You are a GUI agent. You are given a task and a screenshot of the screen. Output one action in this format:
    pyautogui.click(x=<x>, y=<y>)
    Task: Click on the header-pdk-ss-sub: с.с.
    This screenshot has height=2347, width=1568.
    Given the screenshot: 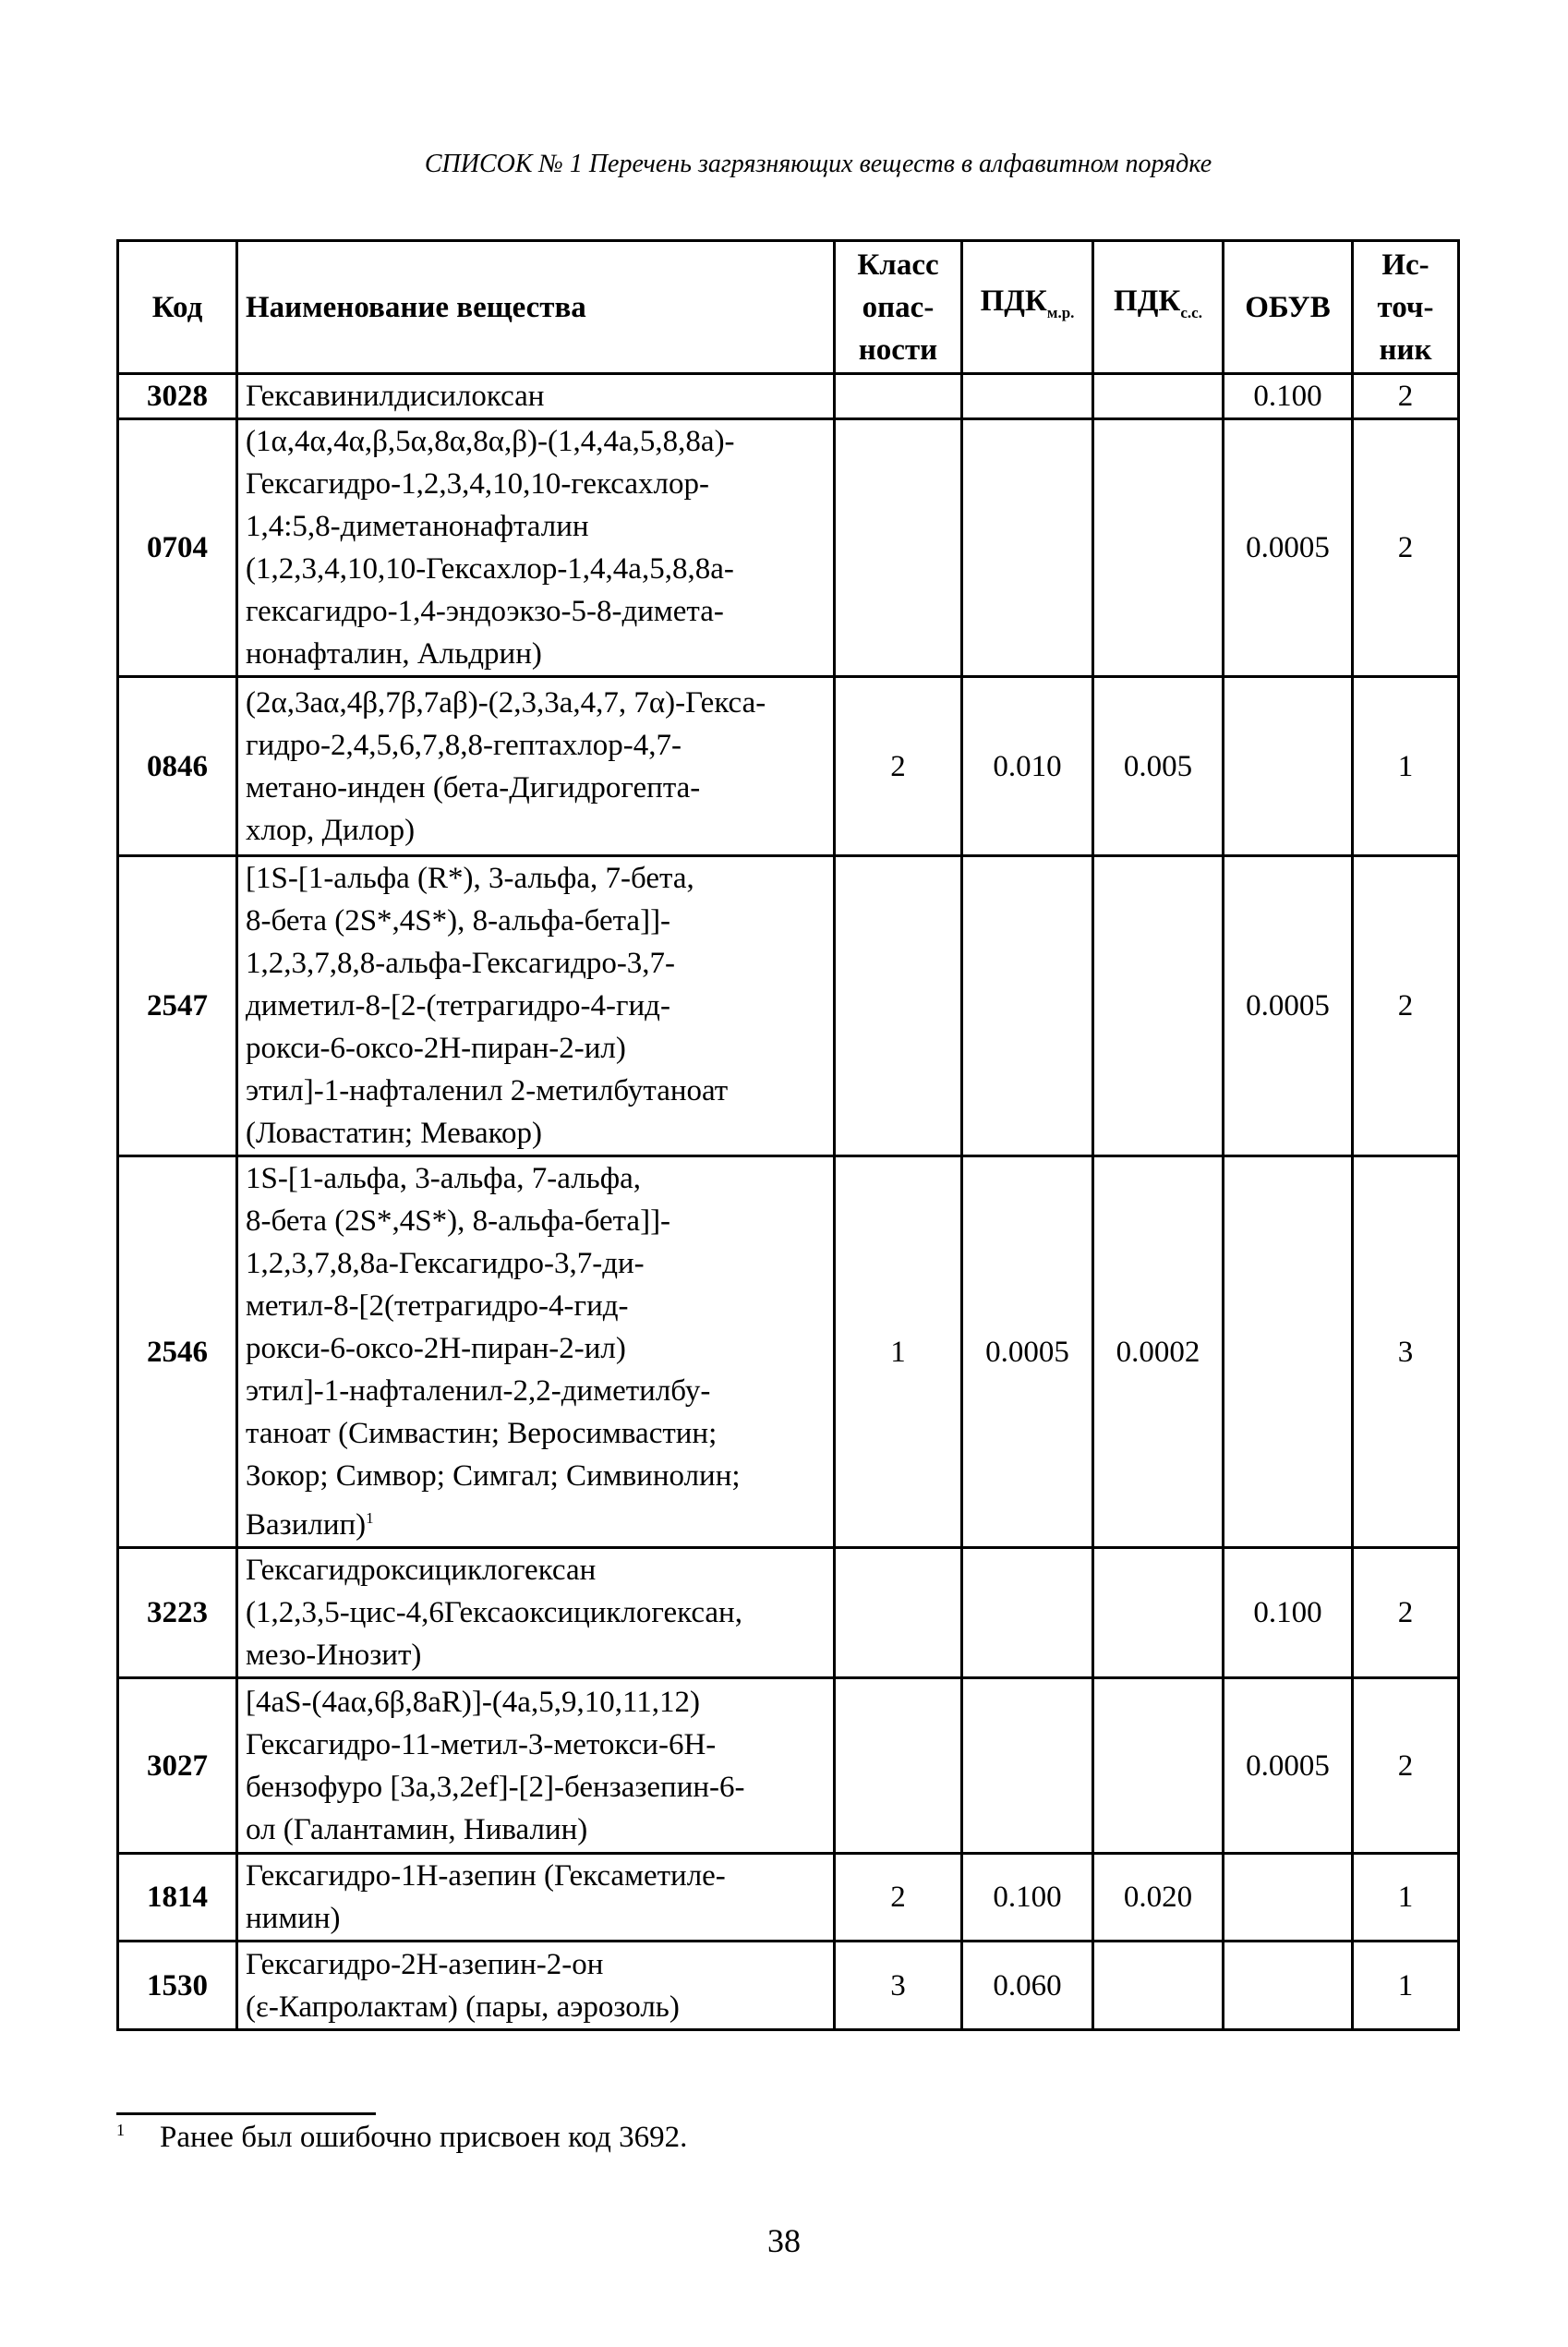 What is the action you would take?
    pyautogui.click(x=1191, y=312)
    